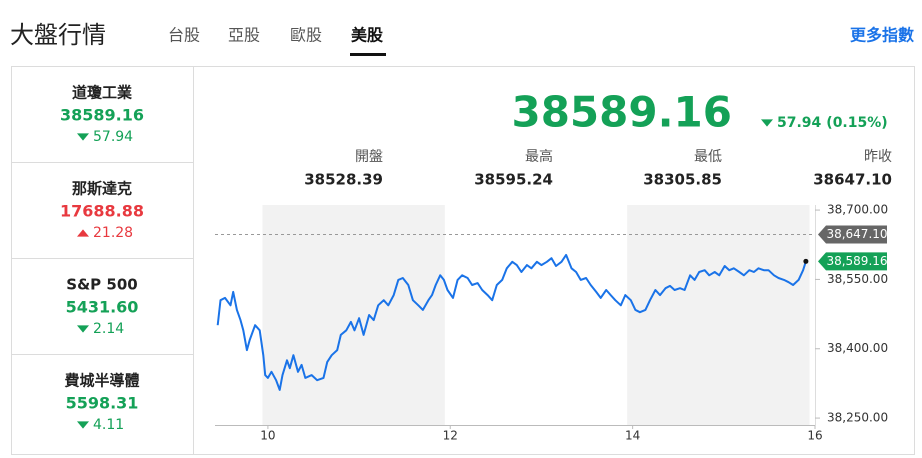  Describe the element at coordinates (806, 261) in the screenshot. I see `last-point` at that location.